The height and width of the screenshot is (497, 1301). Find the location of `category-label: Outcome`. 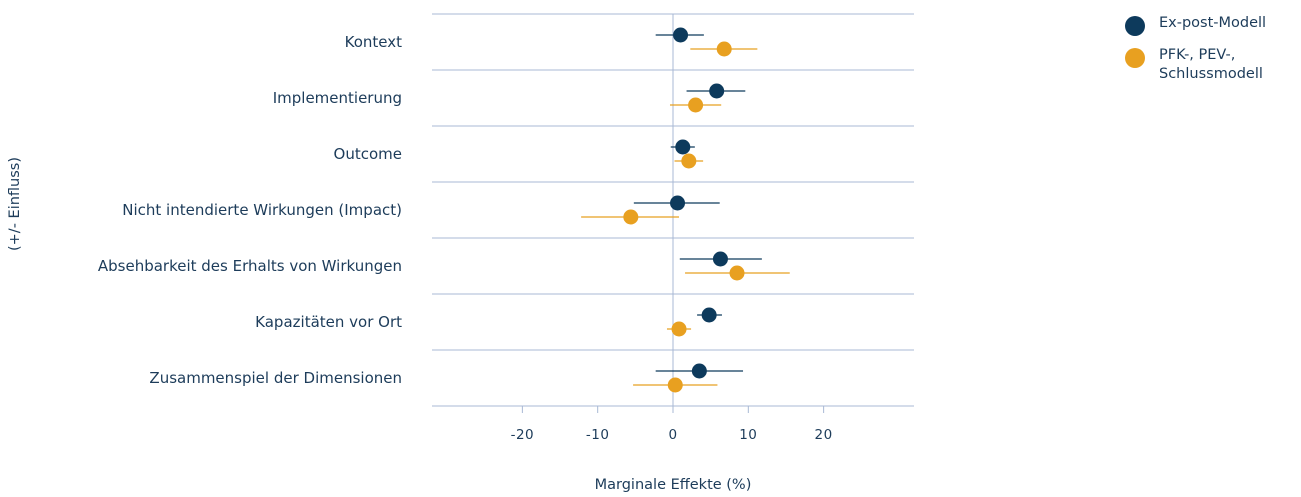

category-label: Outcome is located at coordinates (368, 154).